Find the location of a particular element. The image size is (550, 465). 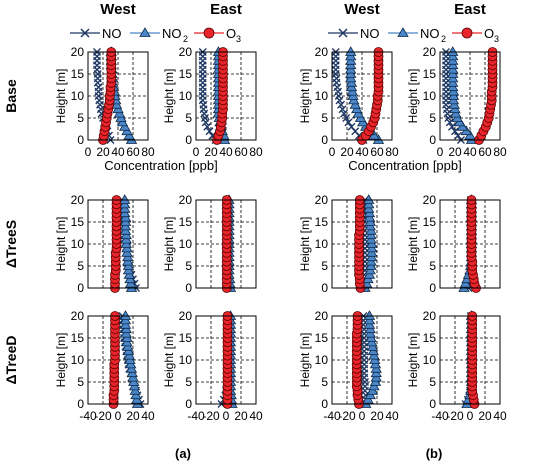

panel-label-a: (a) is located at coordinates (183, 453).